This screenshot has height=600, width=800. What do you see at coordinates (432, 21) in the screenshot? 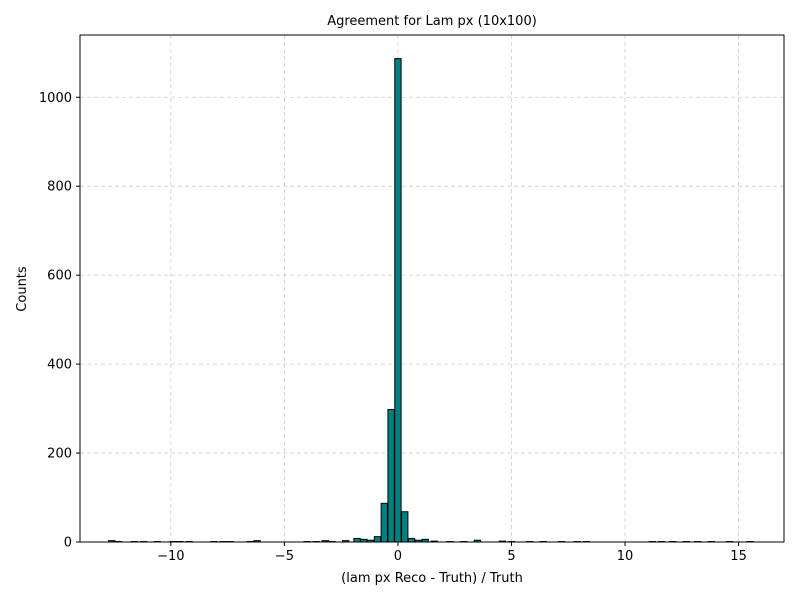
I see `chart-title: Agreement for Lam px (10x100)` at bounding box center [432, 21].